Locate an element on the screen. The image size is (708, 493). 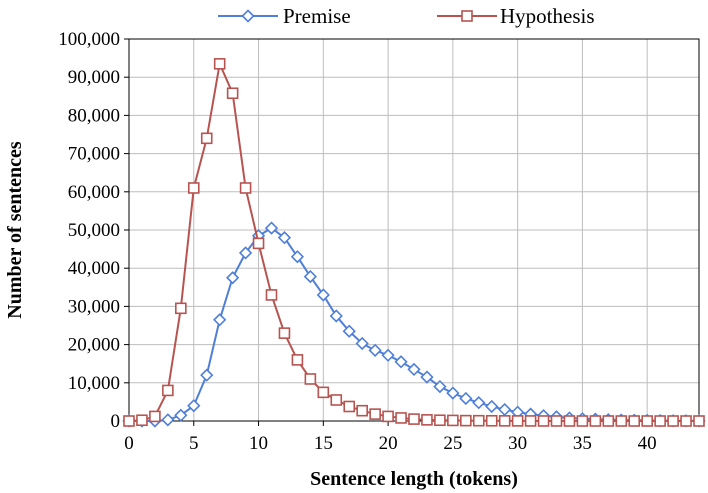
y-tick-label: 90,000 is located at coordinates (94, 77).